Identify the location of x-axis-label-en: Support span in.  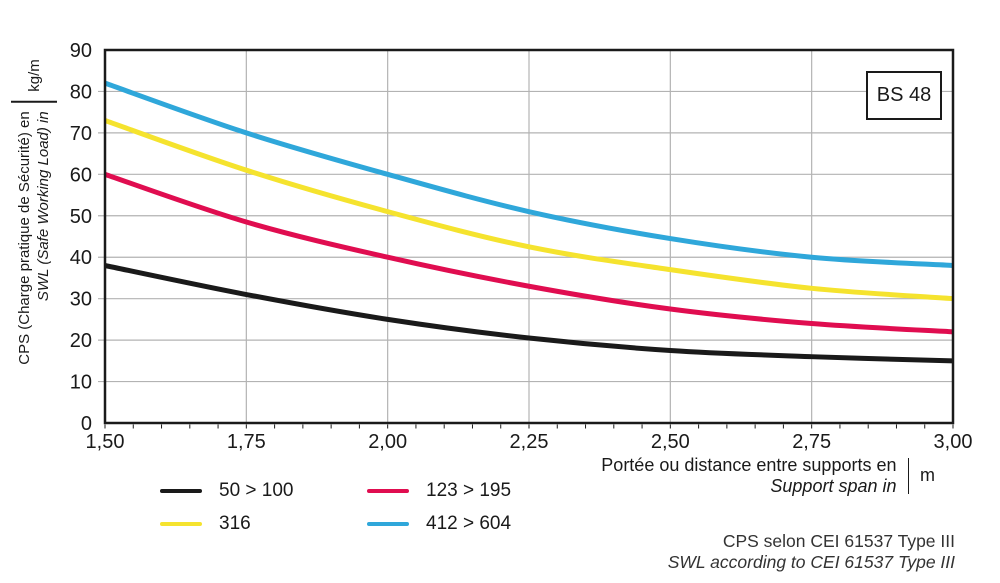
(833, 485).